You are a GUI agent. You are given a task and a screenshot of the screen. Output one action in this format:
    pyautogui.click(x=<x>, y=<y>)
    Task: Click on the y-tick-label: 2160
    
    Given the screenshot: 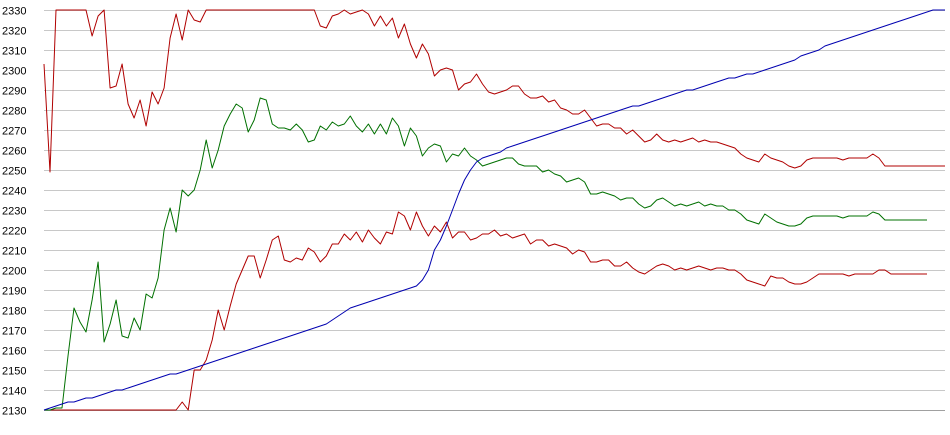 What is the action you would take?
    pyautogui.click(x=14, y=352)
    